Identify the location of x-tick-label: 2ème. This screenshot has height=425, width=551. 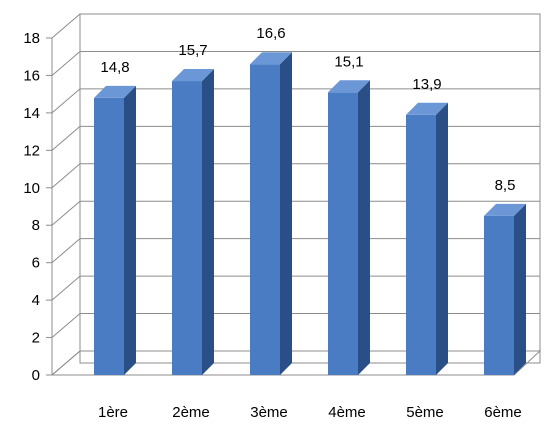
(191, 412).